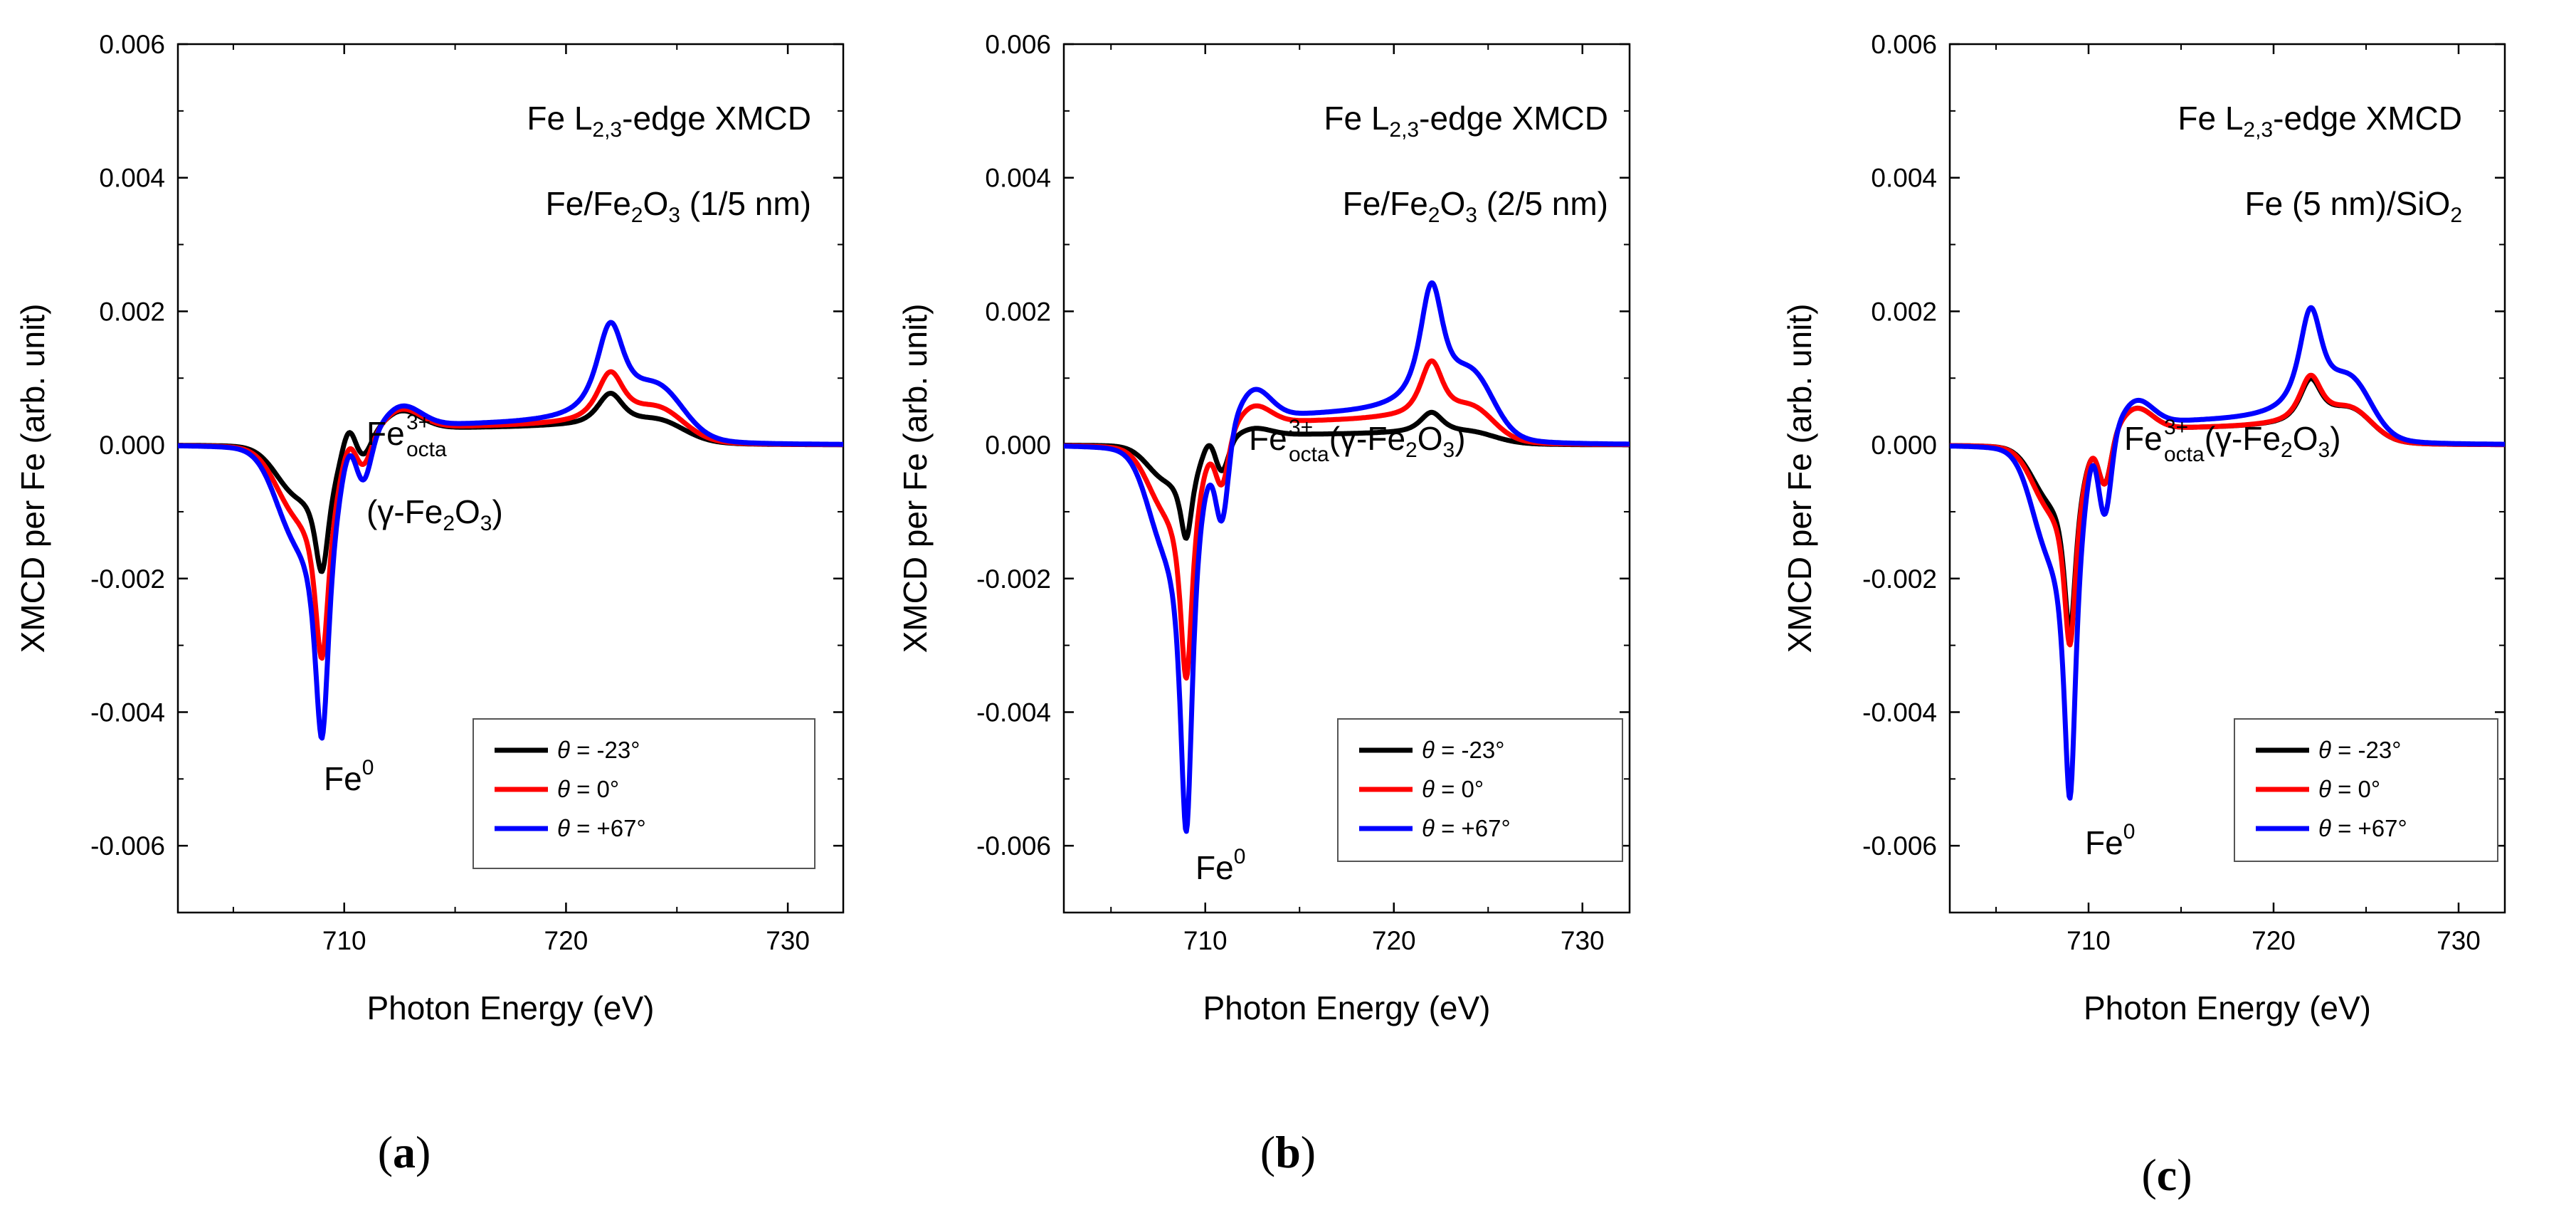  What do you see at coordinates (2167, 1175) in the screenshot?
I see `panel-label-letter: c` at bounding box center [2167, 1175].